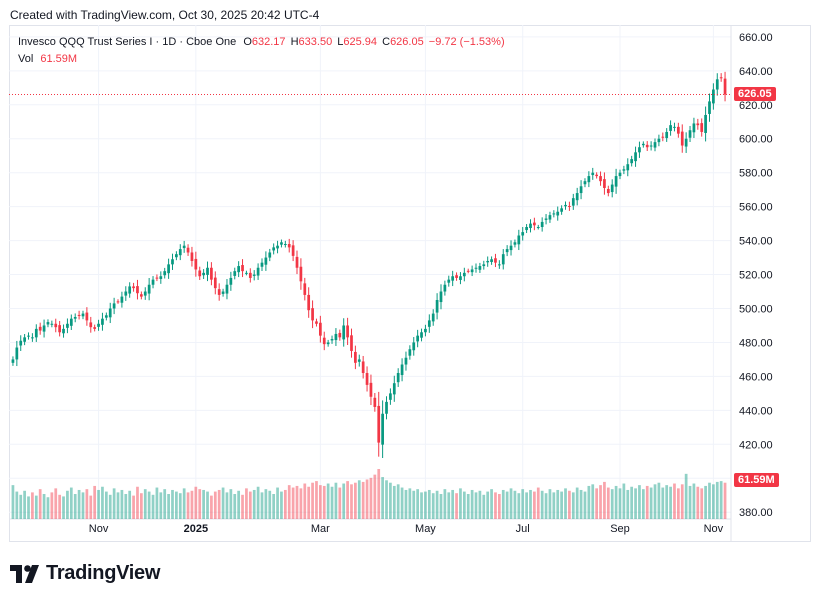 The height and width of the screenshot is (603, 821). I want to click on time-tick-label: 2025, so click(196, 529).